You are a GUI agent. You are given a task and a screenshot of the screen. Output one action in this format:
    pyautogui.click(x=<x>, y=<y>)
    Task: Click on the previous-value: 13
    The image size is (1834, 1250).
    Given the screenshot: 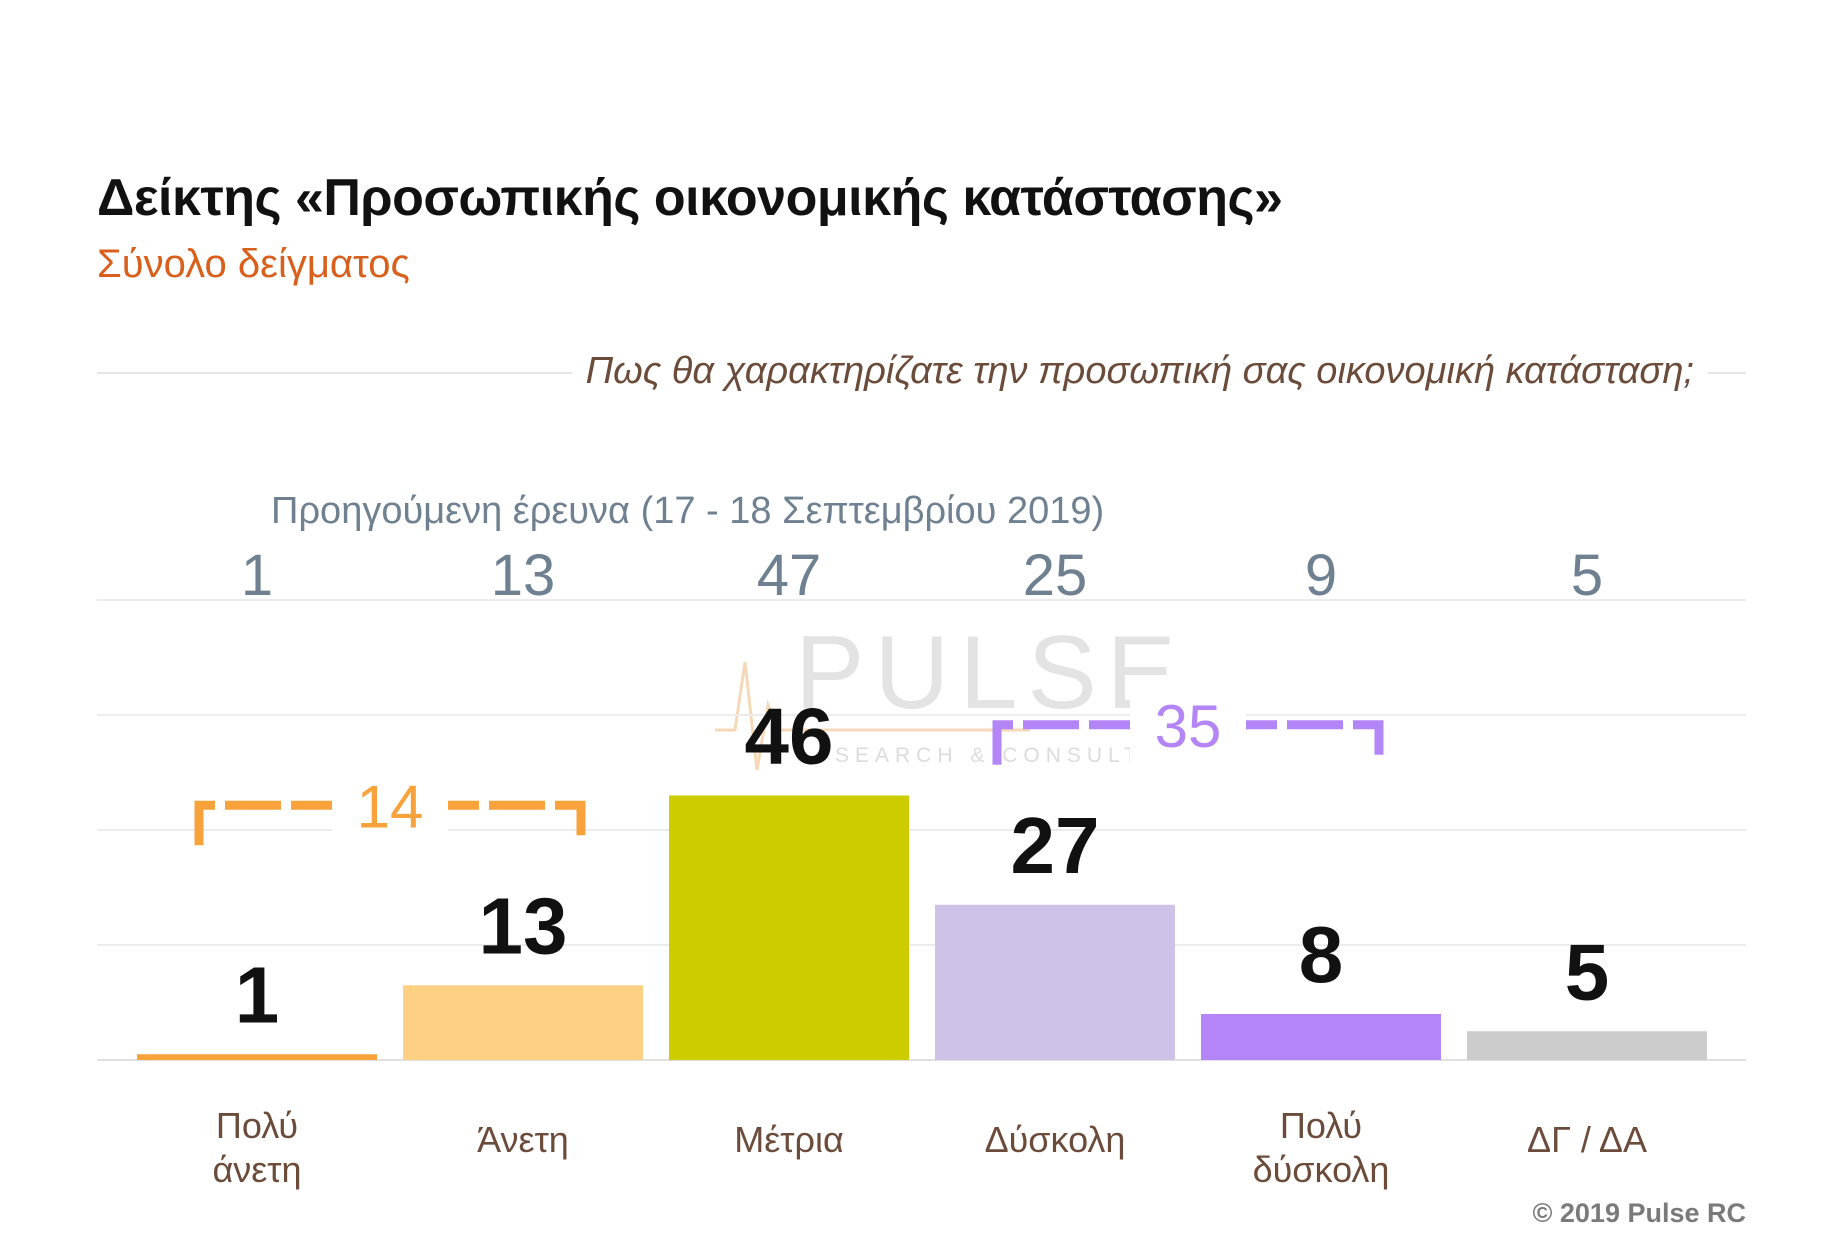 What is the action you would take?
    pyautogui.click(x=523, y=575)
    